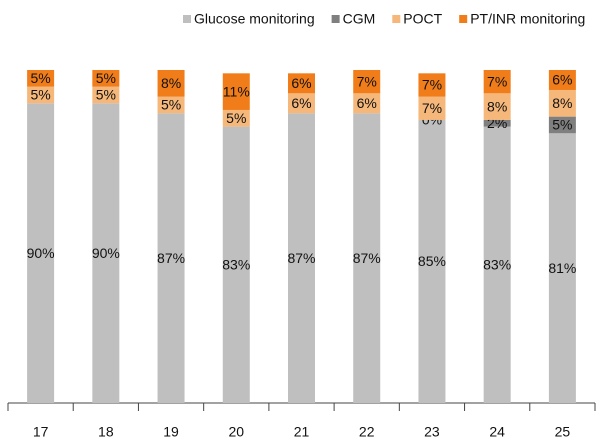 The image size is (601, 443). What do you see at coordinates (367, 432) in the screenshot?
I see `x-tick-label: 22` at bounding box center [367, 432].